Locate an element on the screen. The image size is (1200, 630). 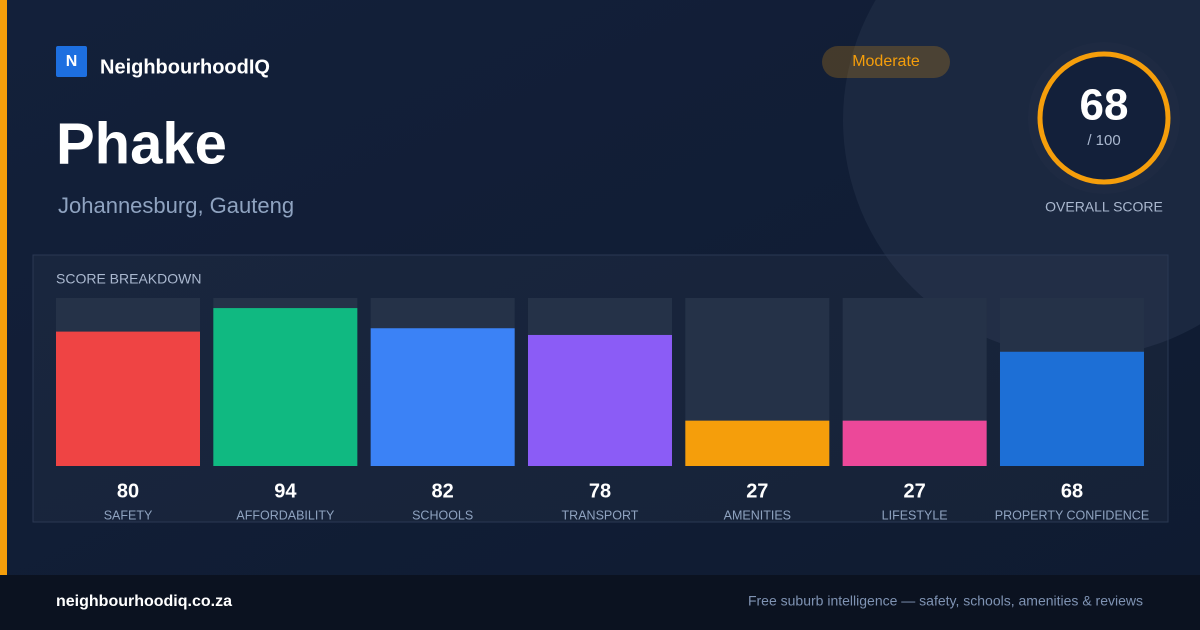
footer-url: neighbourhoodiq.co.za is located at coordinates (144, 601).